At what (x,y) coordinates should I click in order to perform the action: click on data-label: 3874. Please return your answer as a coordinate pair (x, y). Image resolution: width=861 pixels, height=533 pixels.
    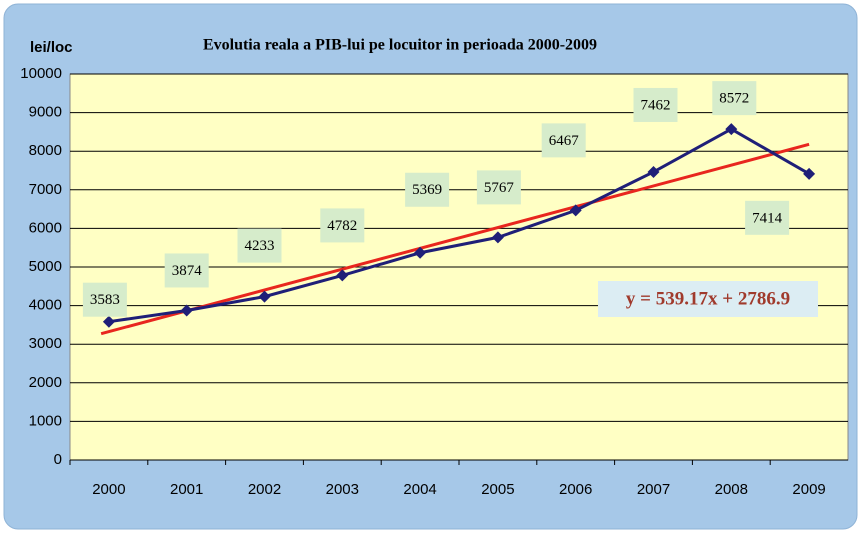
    Looking at the image, I should click on (187, 271).